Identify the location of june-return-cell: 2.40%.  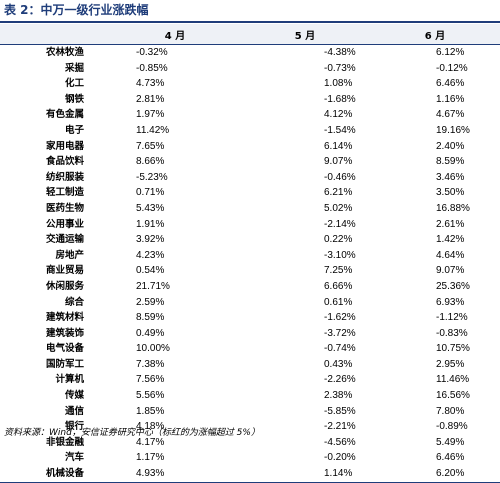
(450, 146).